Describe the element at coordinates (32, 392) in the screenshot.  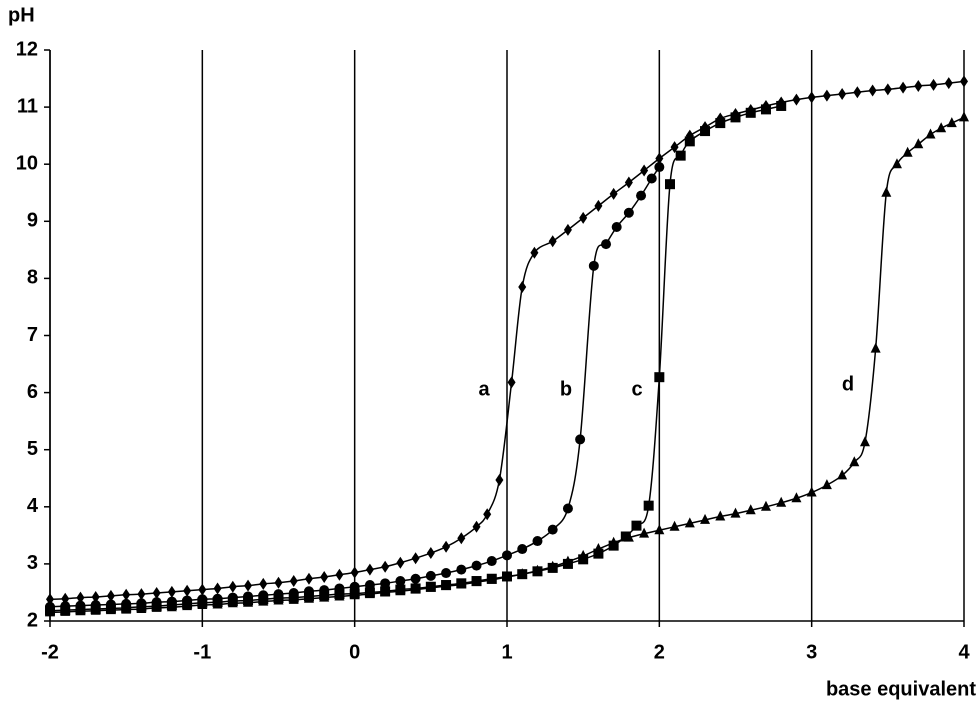
I see `y-tick-label: 6` at that location.